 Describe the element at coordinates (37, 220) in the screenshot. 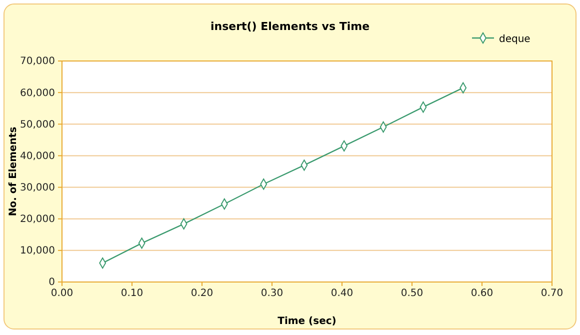

I see `y-tick-label: 20,000` at that location.